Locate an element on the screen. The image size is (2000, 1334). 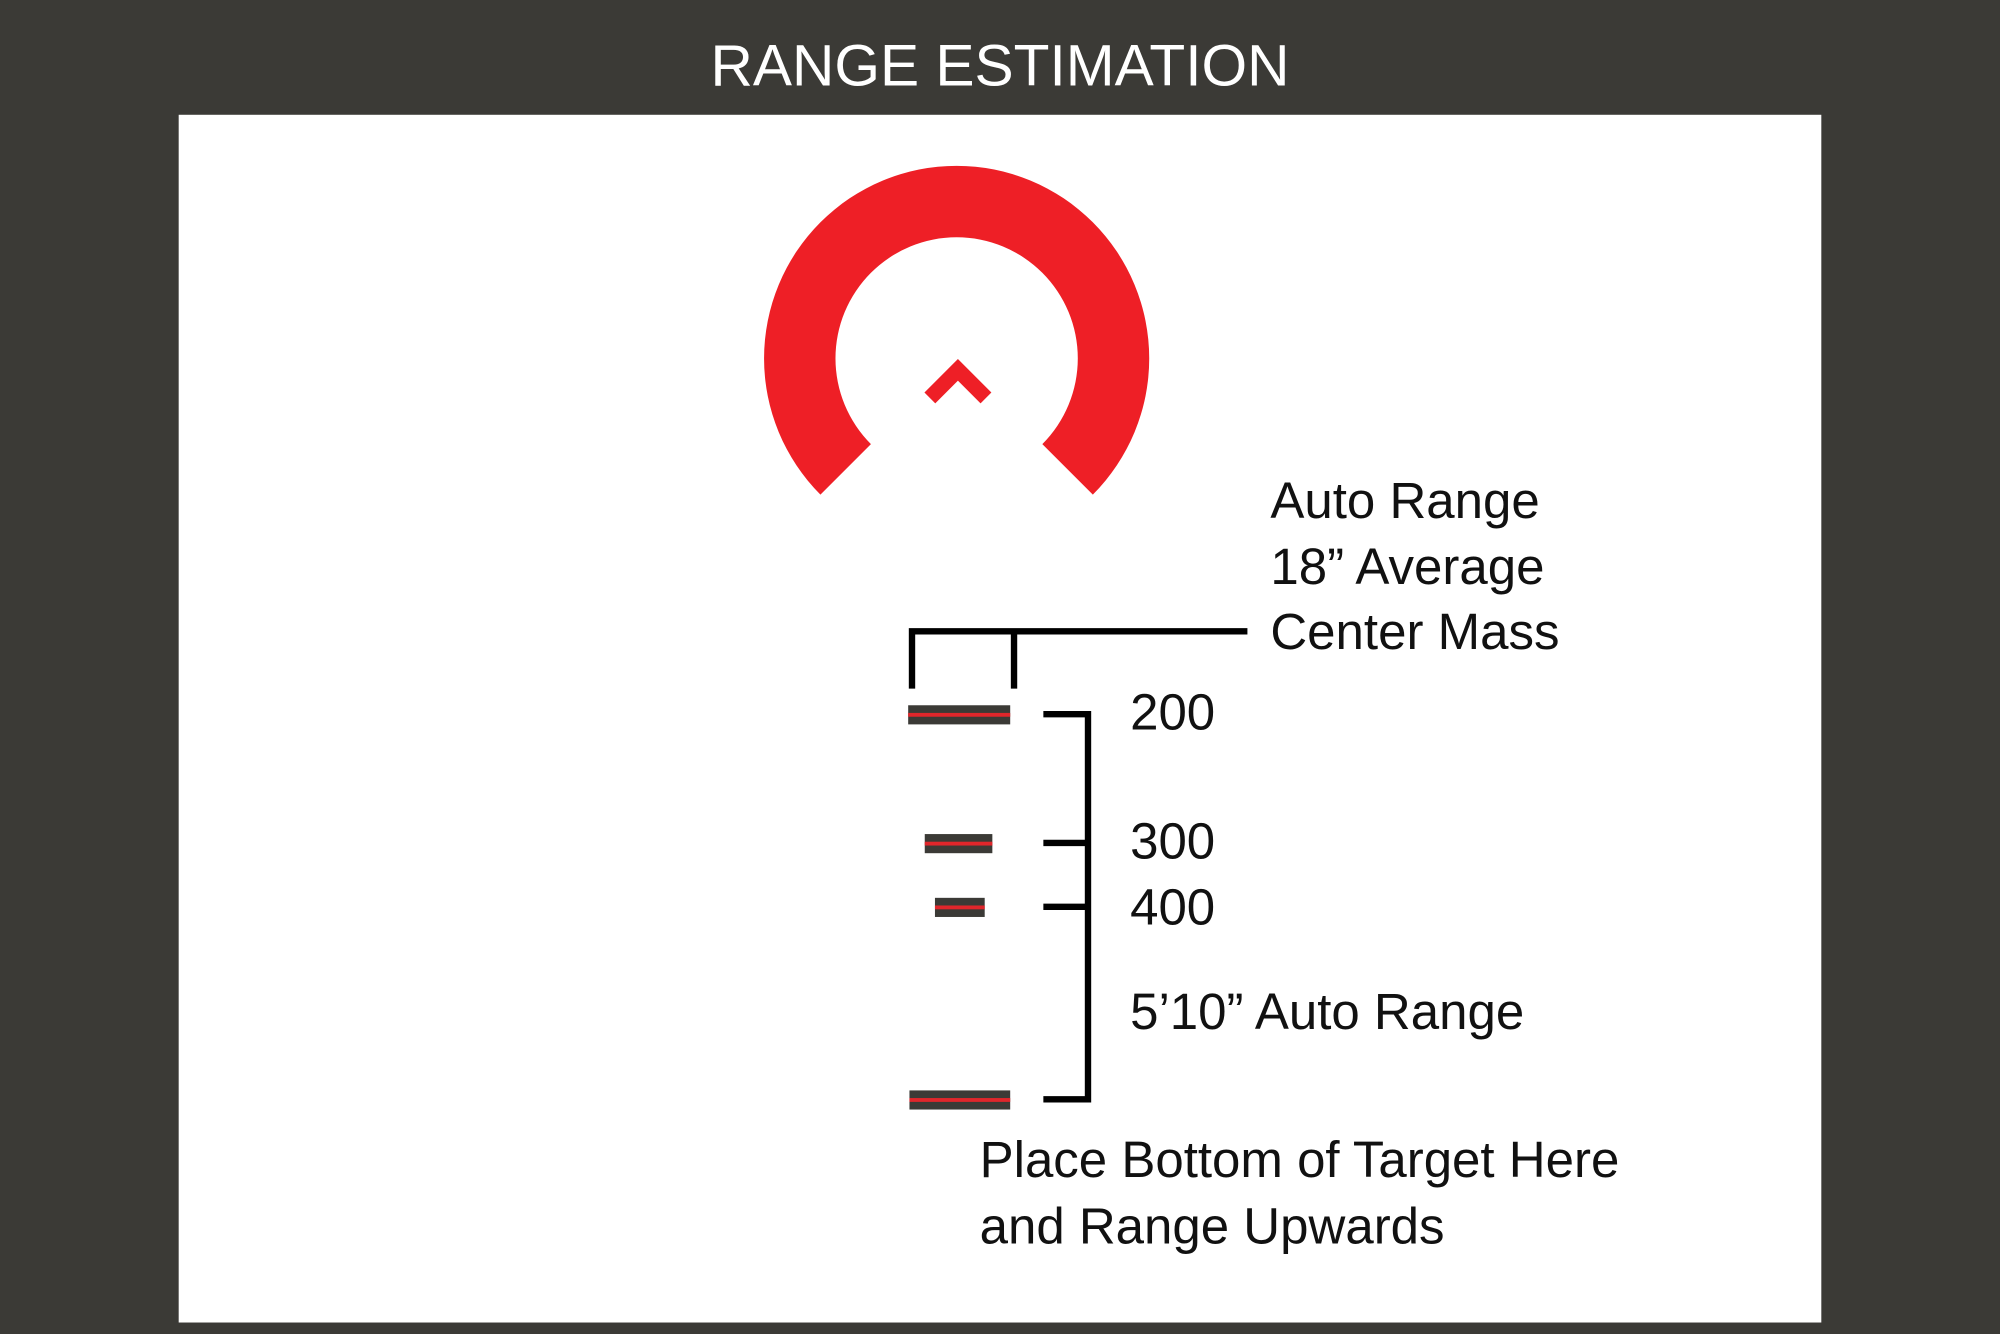
range-label-300: 300 is located at coordinates (1172, 840).